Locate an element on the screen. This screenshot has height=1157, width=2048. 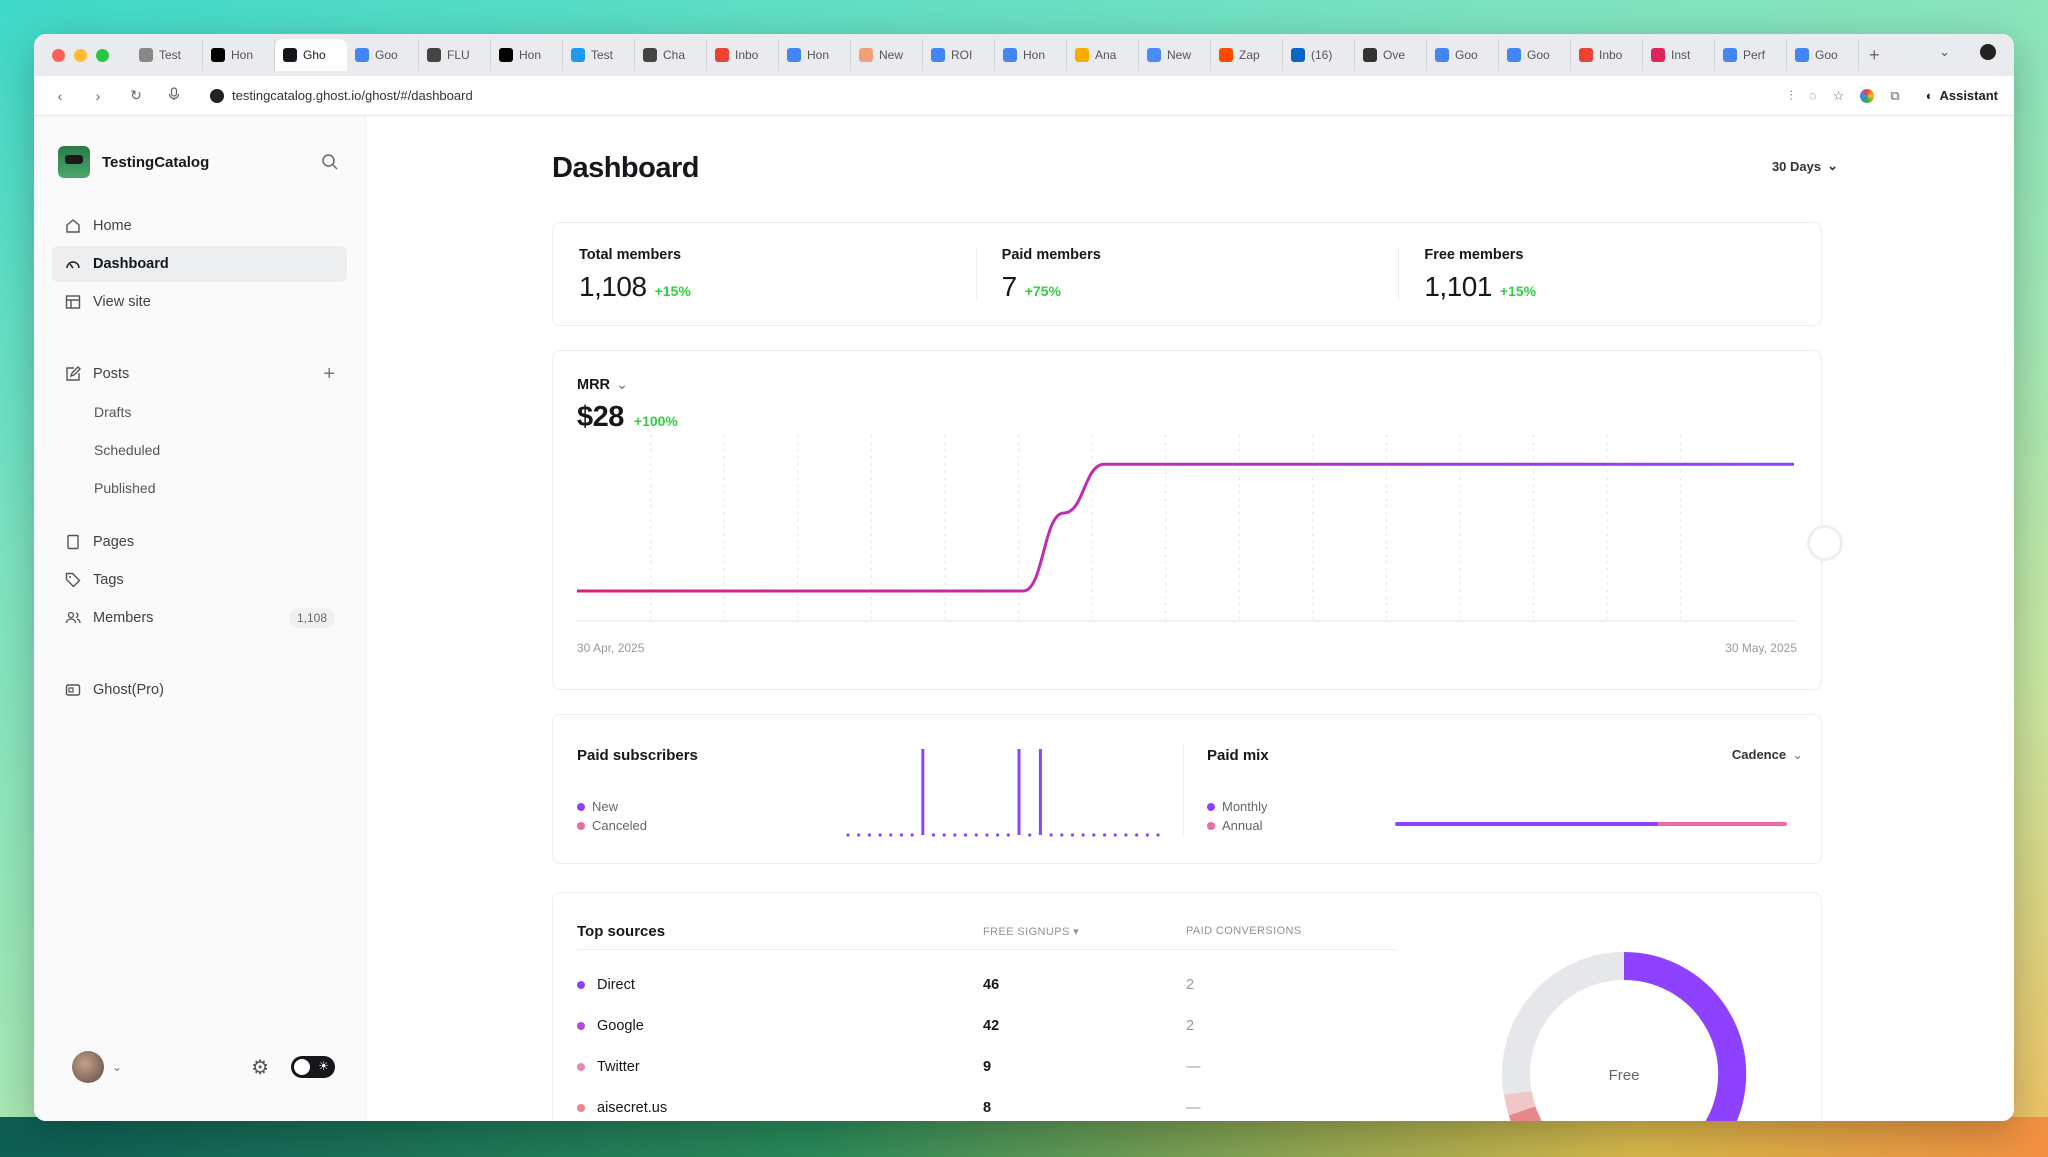
nav-scheduled: Scheduled is located at coordinates (127, 450).